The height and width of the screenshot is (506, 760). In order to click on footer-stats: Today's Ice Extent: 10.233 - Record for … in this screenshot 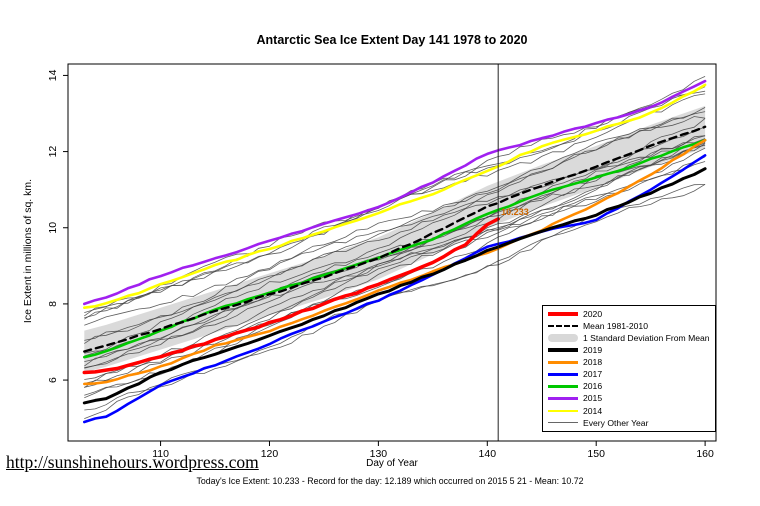, I will do `click(390, 481)`.